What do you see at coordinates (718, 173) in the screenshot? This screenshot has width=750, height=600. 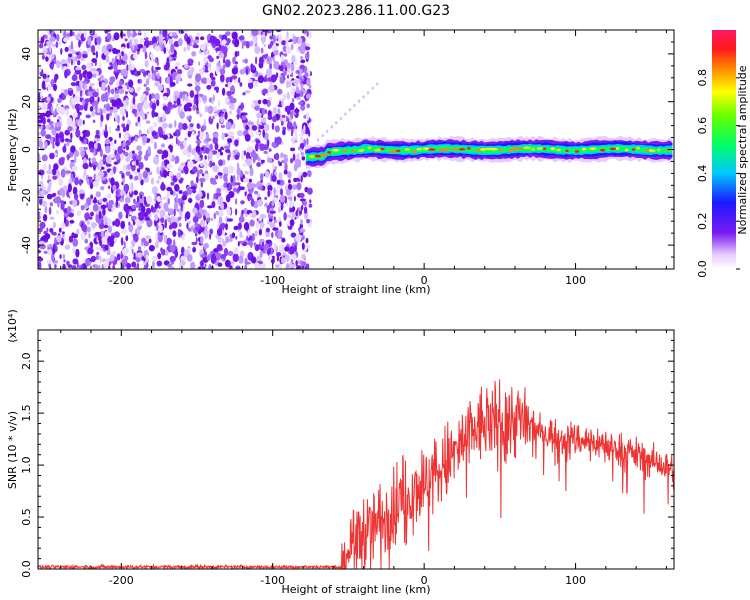 I see `colorbar-ticks: 0.0 0.2 0.4 0.6 0.8` at bounding box center [718, 173].